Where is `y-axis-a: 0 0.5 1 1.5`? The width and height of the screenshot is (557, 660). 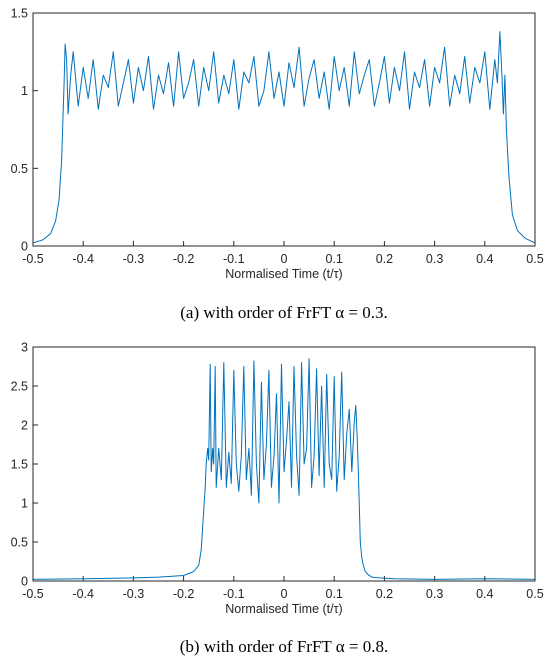
y-axis-a: 0 0.5 1 1.5 is located at coordinates (24, 130).